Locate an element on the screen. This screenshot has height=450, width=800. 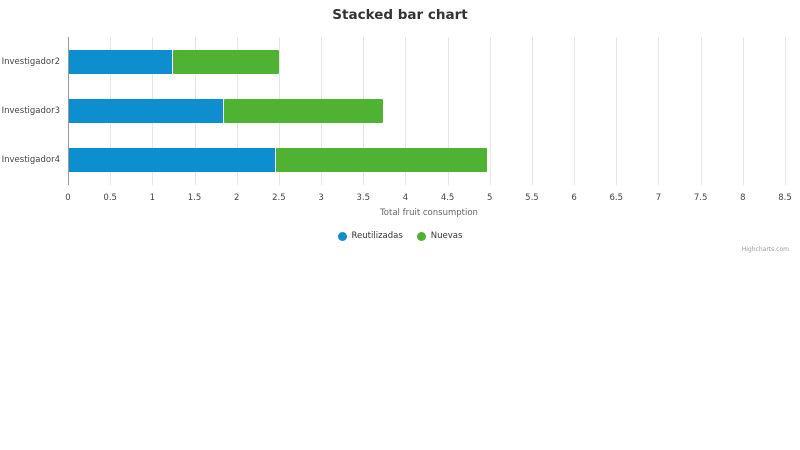
legend-item-reutilizadas: Reutilizadas is located at coordinates (370, 236).